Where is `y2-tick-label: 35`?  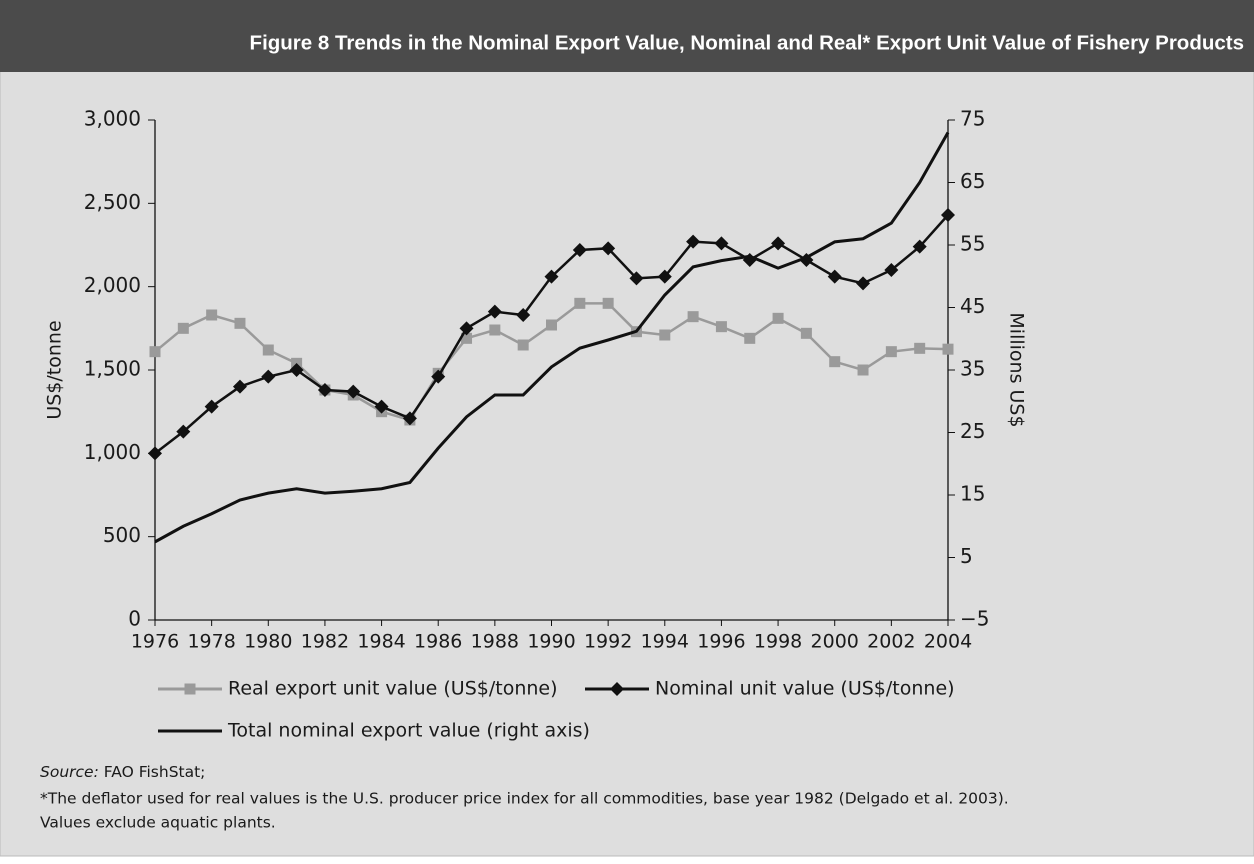 y2-tick-label: 35 is located at coordinates (972, 369).